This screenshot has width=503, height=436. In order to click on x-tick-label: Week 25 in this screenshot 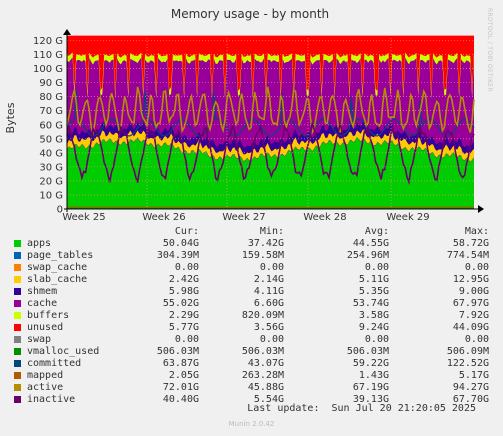, I will do `click(83, 217)`.